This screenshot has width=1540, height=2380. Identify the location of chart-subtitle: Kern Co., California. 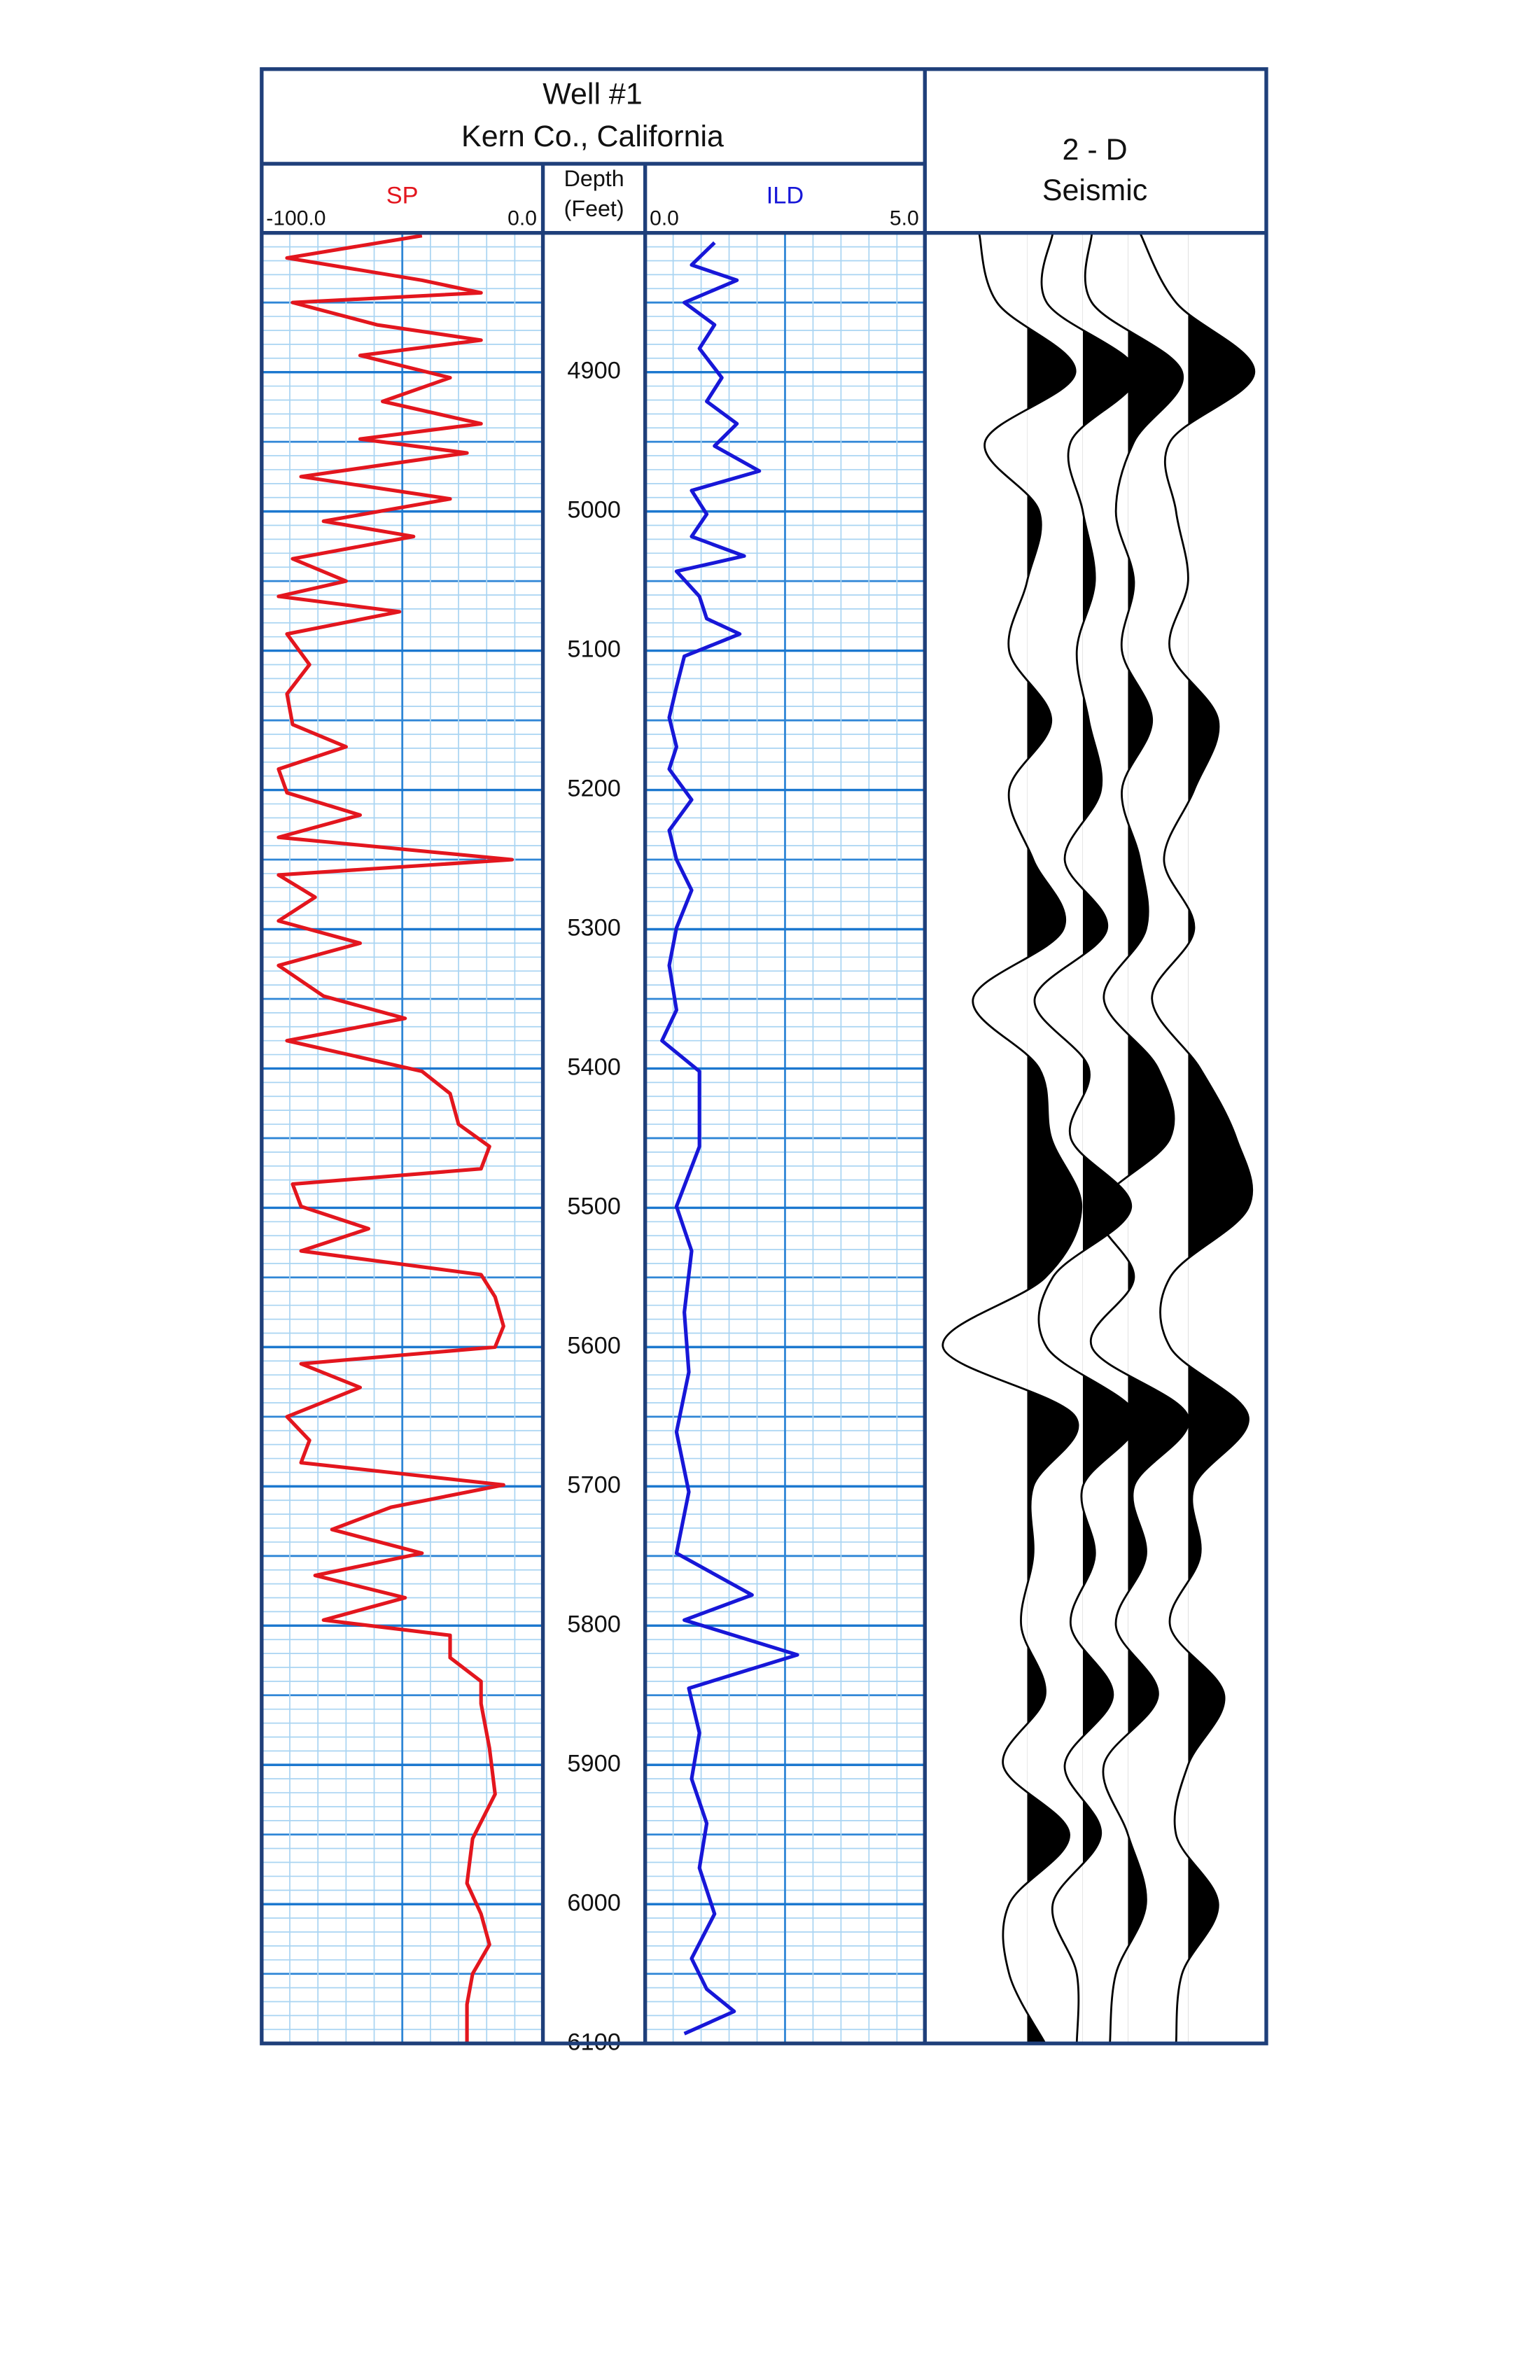
(592, 136).